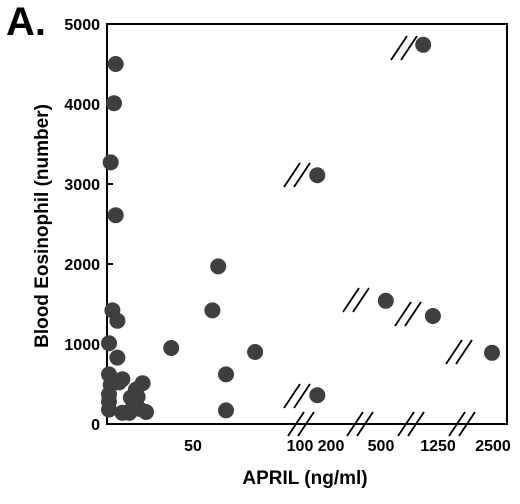 This screenshot has width=520, height=504. Describe the element at coordinates (193, 446) in the screenshot. I see `x-tick-label: 50` at that location.